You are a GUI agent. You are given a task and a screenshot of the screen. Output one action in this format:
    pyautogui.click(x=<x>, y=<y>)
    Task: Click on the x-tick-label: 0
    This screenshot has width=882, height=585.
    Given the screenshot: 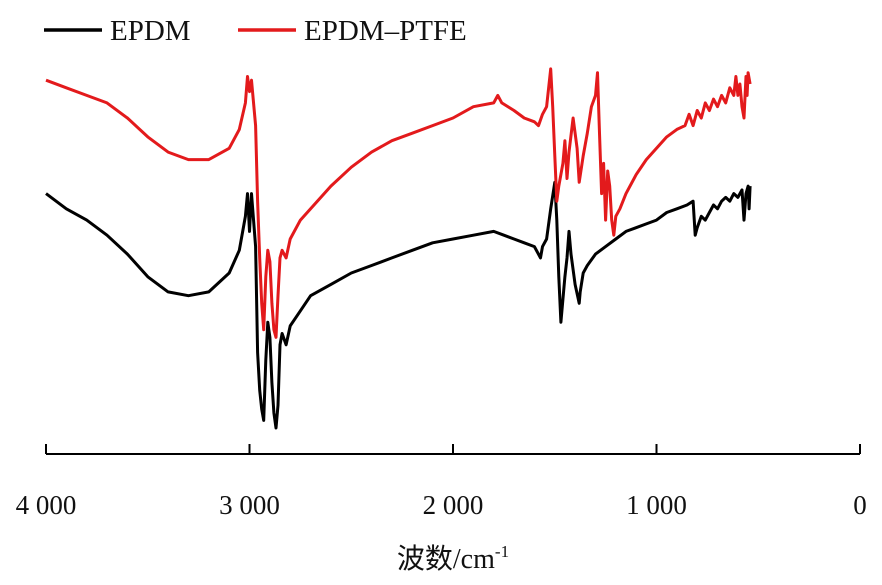 What is the action you would take?
    pyautogui.click(x=860, y=505)
    